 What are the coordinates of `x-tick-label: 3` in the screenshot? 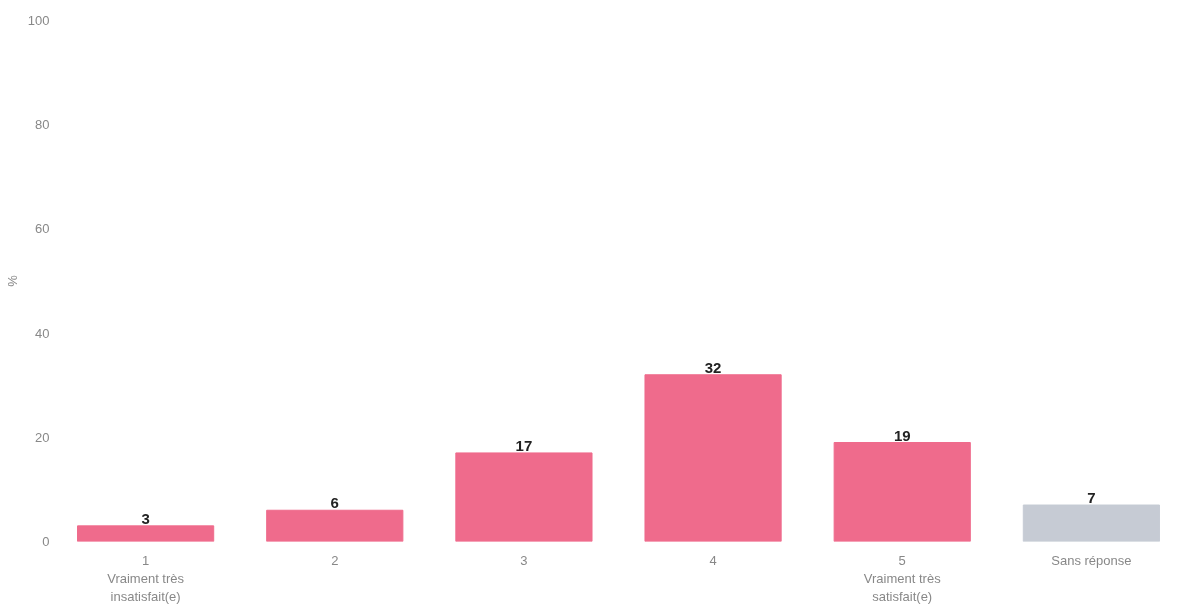 It's located at (524, 560).